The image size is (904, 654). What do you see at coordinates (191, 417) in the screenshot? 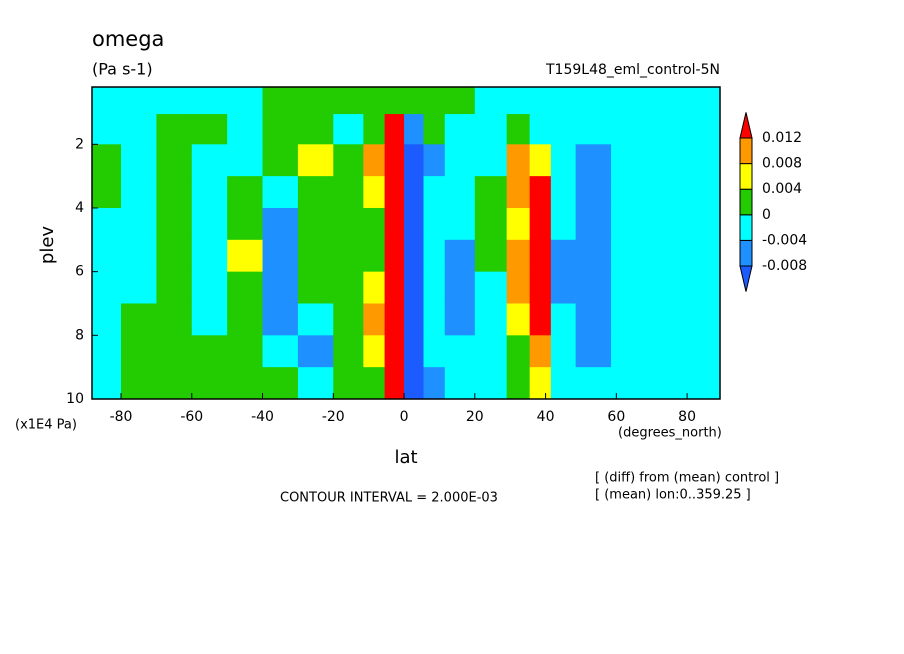
I see `x-tick-label: -60` at bounding box center [191, 417].